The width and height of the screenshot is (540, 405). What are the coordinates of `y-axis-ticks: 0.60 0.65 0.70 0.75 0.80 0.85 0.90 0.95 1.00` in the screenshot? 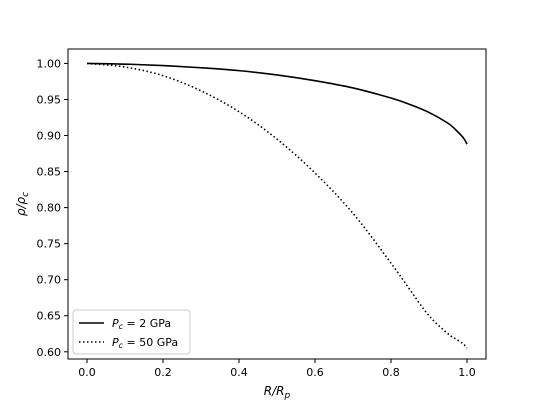 It's located at (52, 208).